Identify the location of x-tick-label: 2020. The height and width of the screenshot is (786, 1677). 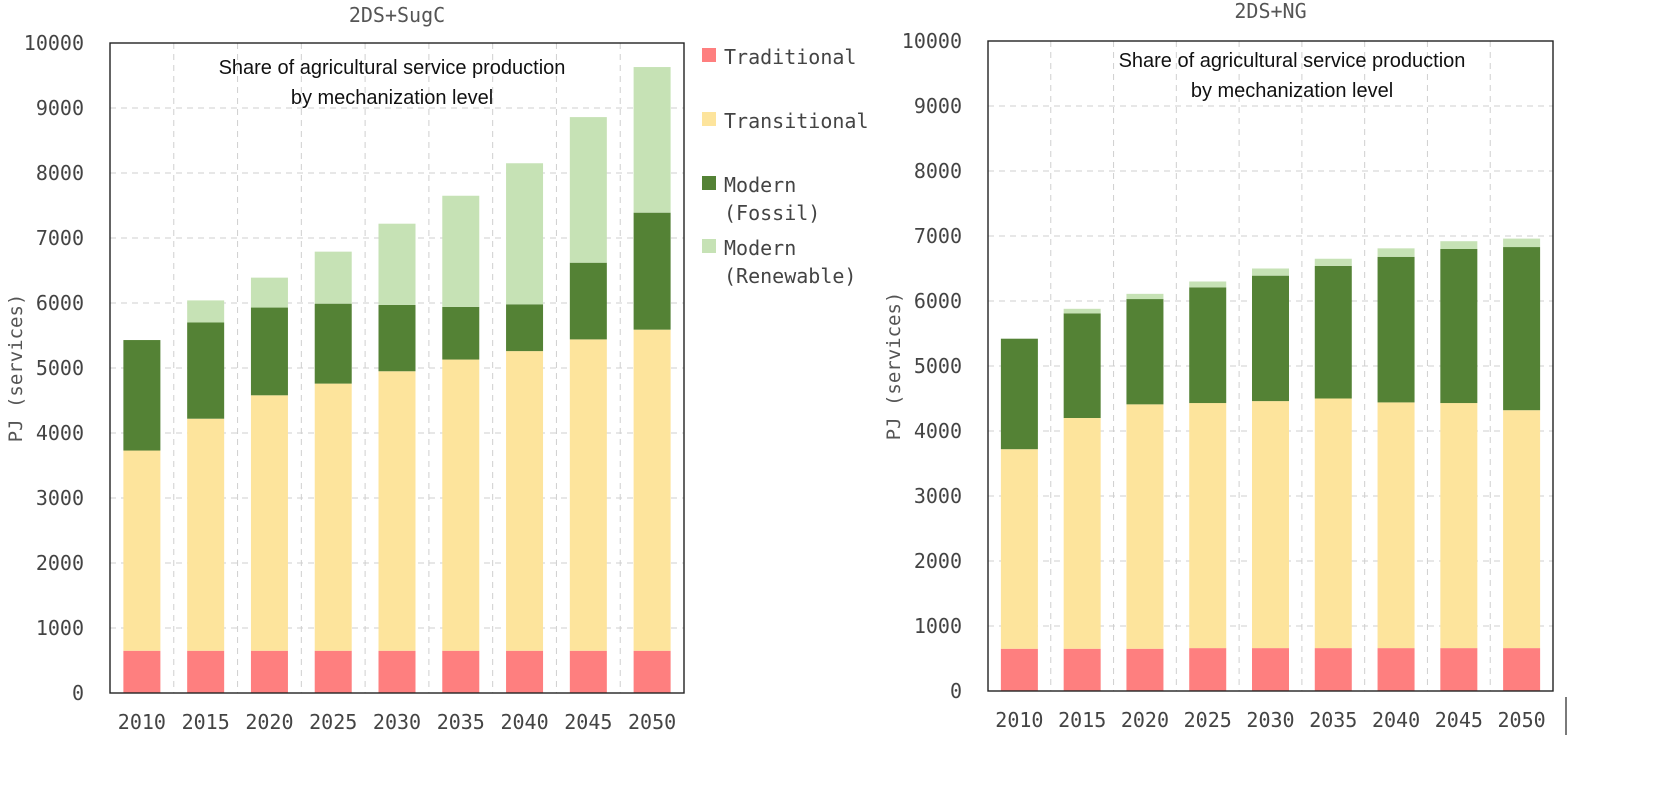
(1145, 720).